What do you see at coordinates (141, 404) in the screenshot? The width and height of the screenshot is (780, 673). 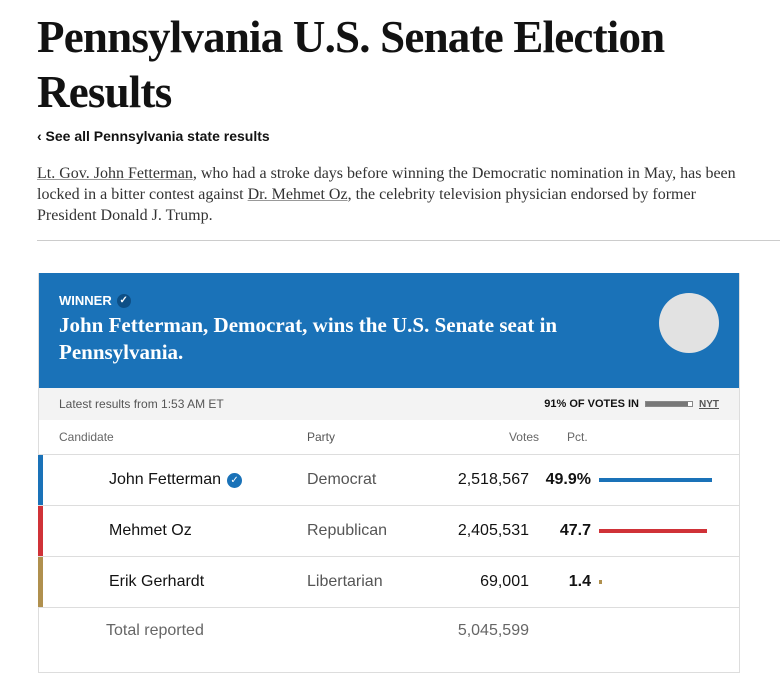 I see `latest-results-time: Latest results from 1:53 AM ET` at bounding box center [141, 404].